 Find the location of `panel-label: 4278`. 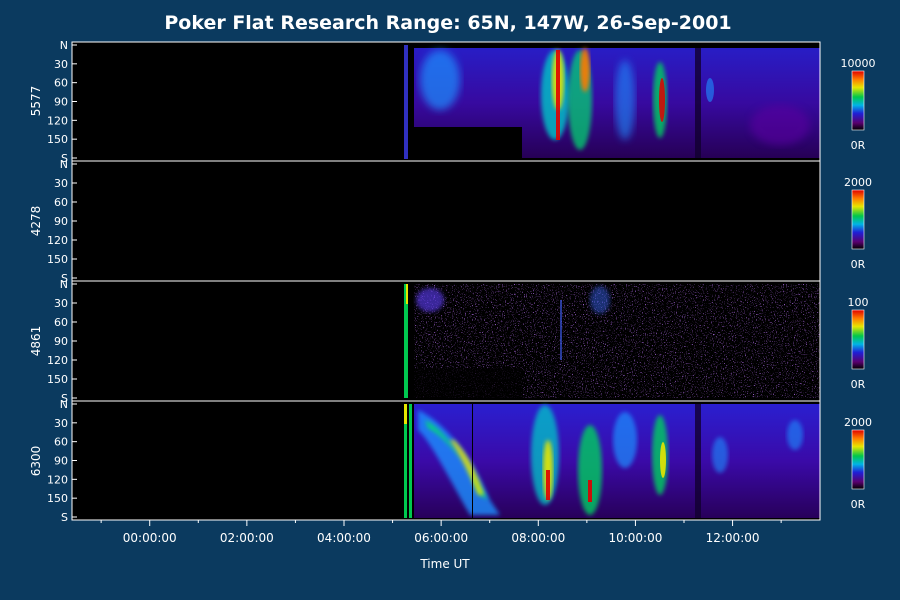

panel-label: 4278 is located at coordinates (36, 221).